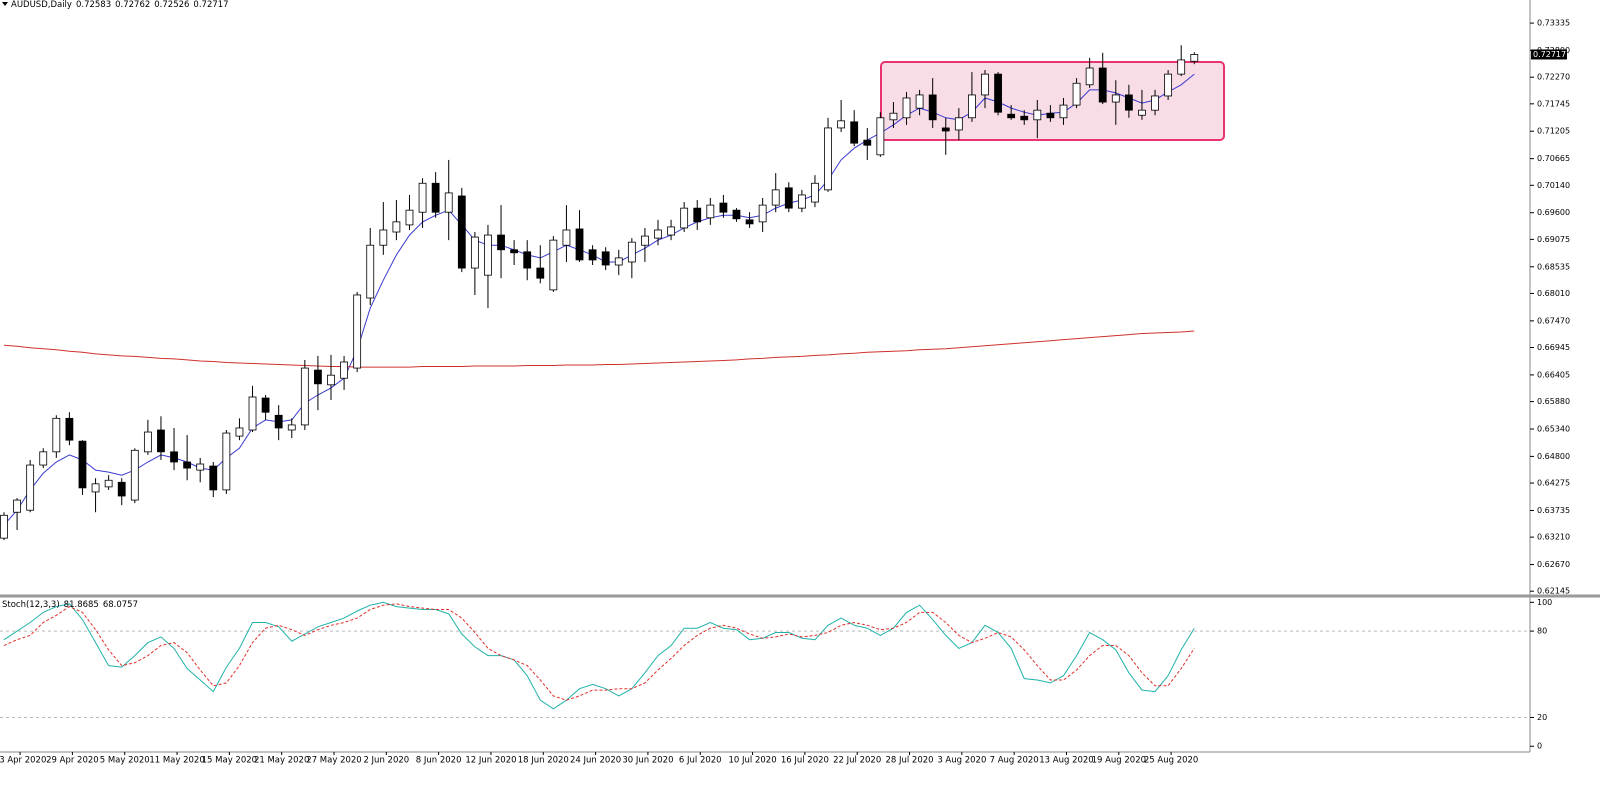 The image size is (1600, 785). Describe the element at coordinates (1066, 761) in the screenshot. I see `x-tick-label: 13 Aug 2020` at that location.